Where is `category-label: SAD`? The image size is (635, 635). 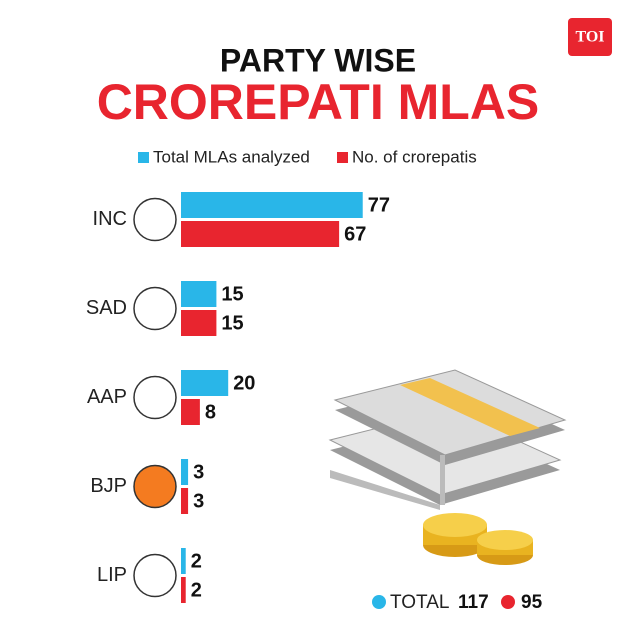 category-label: SAD is located at coordinates (106, 308).